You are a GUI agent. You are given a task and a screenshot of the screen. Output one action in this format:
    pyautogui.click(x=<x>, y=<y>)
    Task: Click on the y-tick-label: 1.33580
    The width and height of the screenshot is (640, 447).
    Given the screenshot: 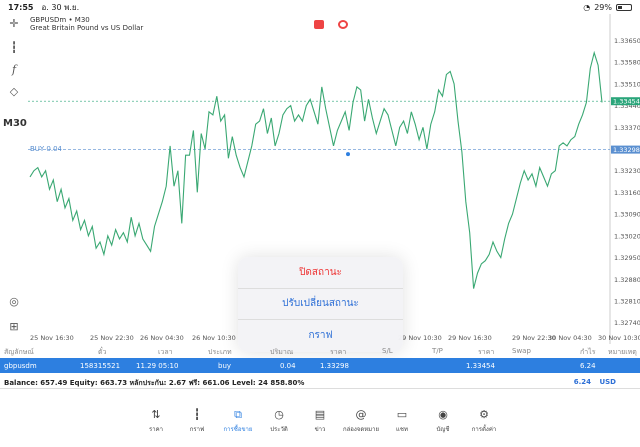 What is the action you would take?
    pyautogui.click(x=627, y=63)
    